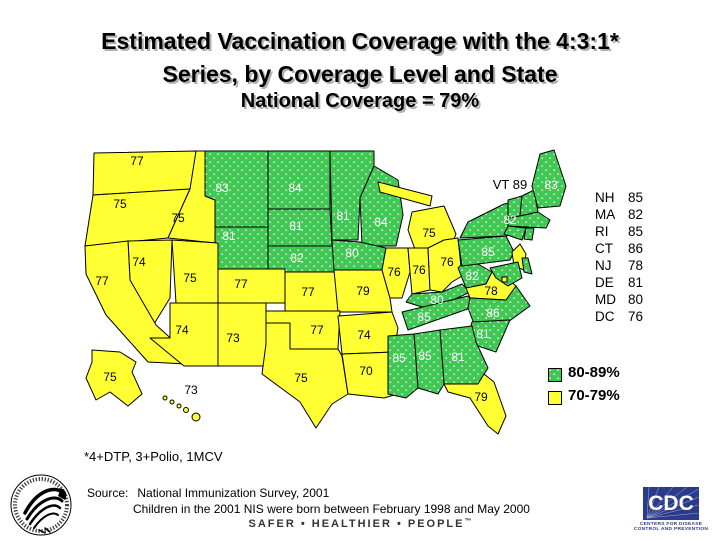 The image size is (720, 540). Describe the element at coordinates (399, 358) in the screenshot. I see `state-label-MS: 85` at that location.